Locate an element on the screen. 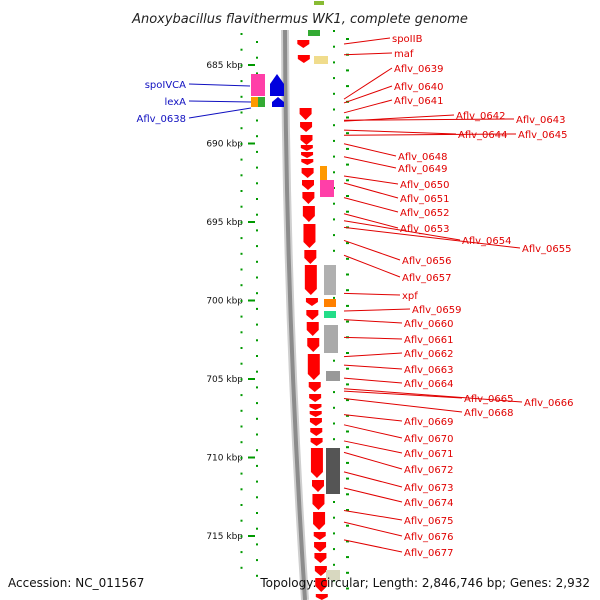 This screenshot has width=600, height=600. gene-block-xpf is located at coordinates (330, 303).